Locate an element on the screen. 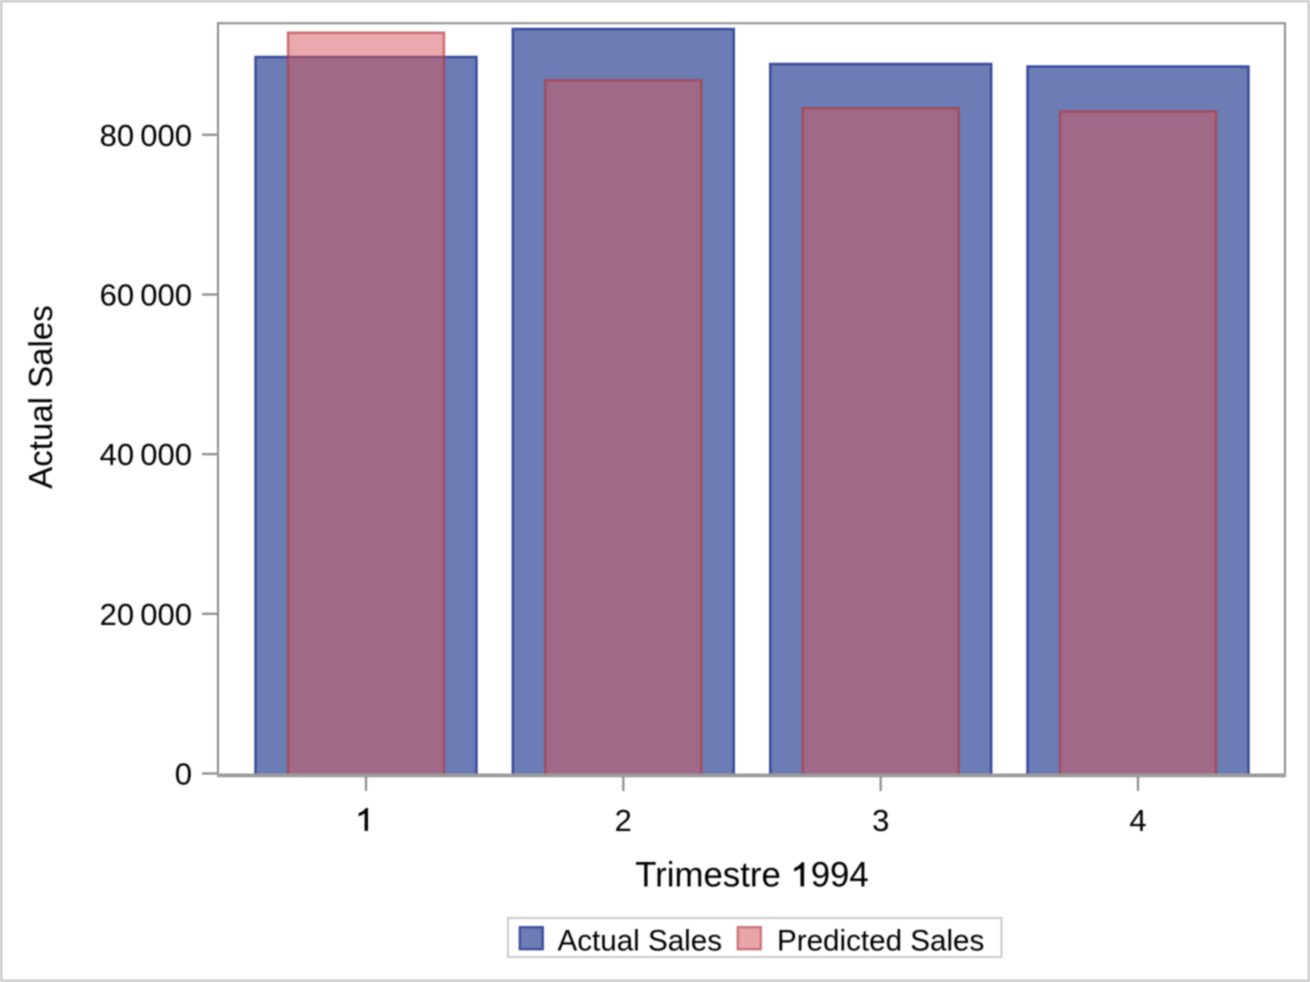 Image resolution: width=1310 pixels, height=982 pixels. svg-text: 2 is located at coordinates (623, 820).